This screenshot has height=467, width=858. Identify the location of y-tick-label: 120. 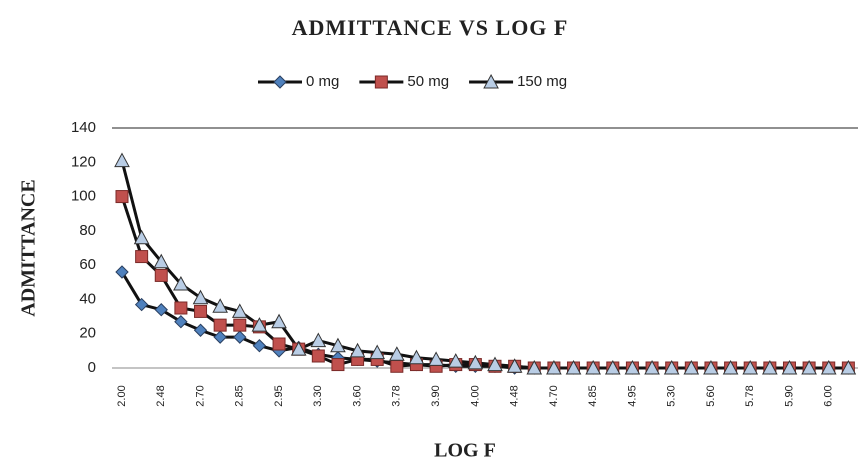
(83, 161).